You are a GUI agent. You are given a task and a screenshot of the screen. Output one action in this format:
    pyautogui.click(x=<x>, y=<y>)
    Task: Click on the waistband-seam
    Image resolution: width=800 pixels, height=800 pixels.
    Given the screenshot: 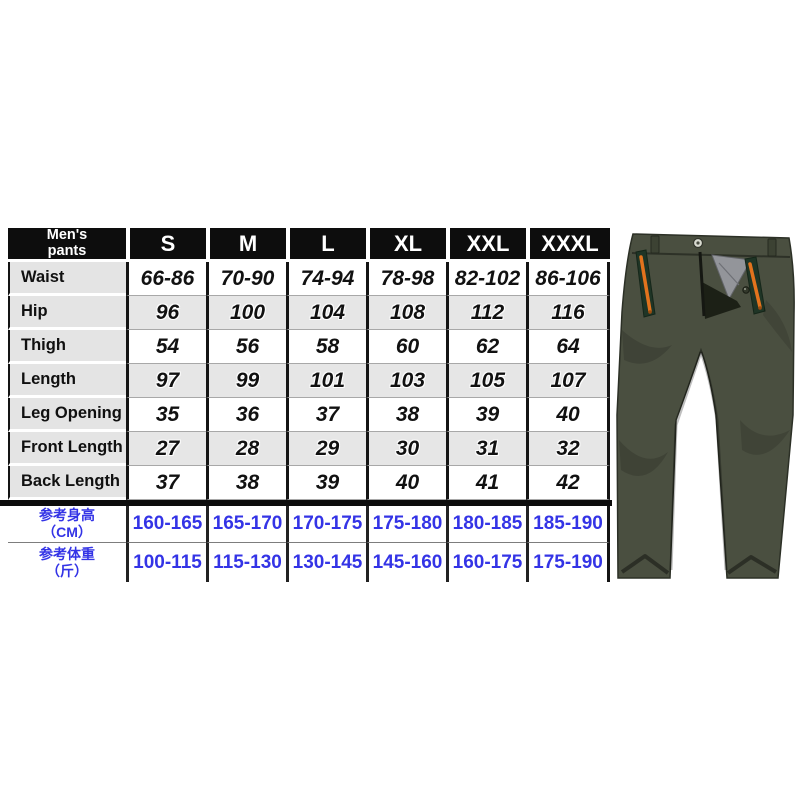 What is the action you would take?
    pyautogui.click(x=711, y=255)
    